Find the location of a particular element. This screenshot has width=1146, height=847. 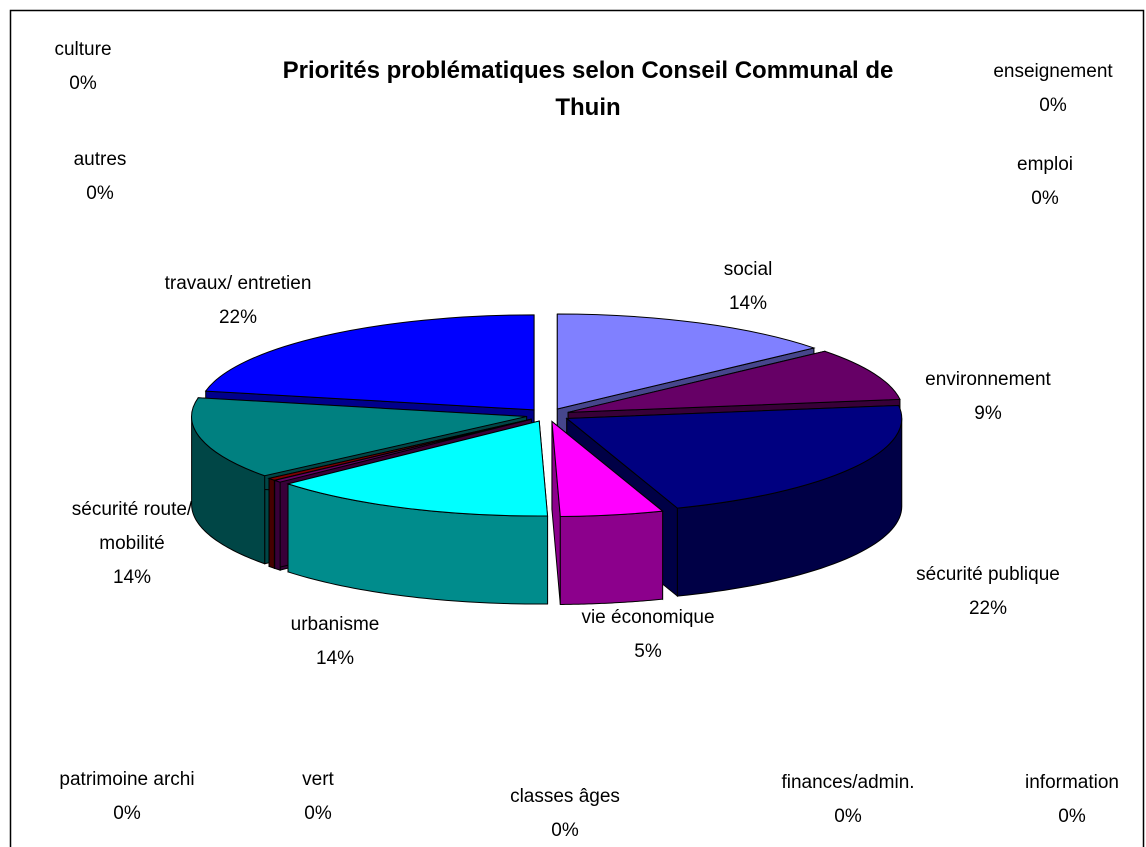

data-label: social 14% is located at coordinates (748, 287).